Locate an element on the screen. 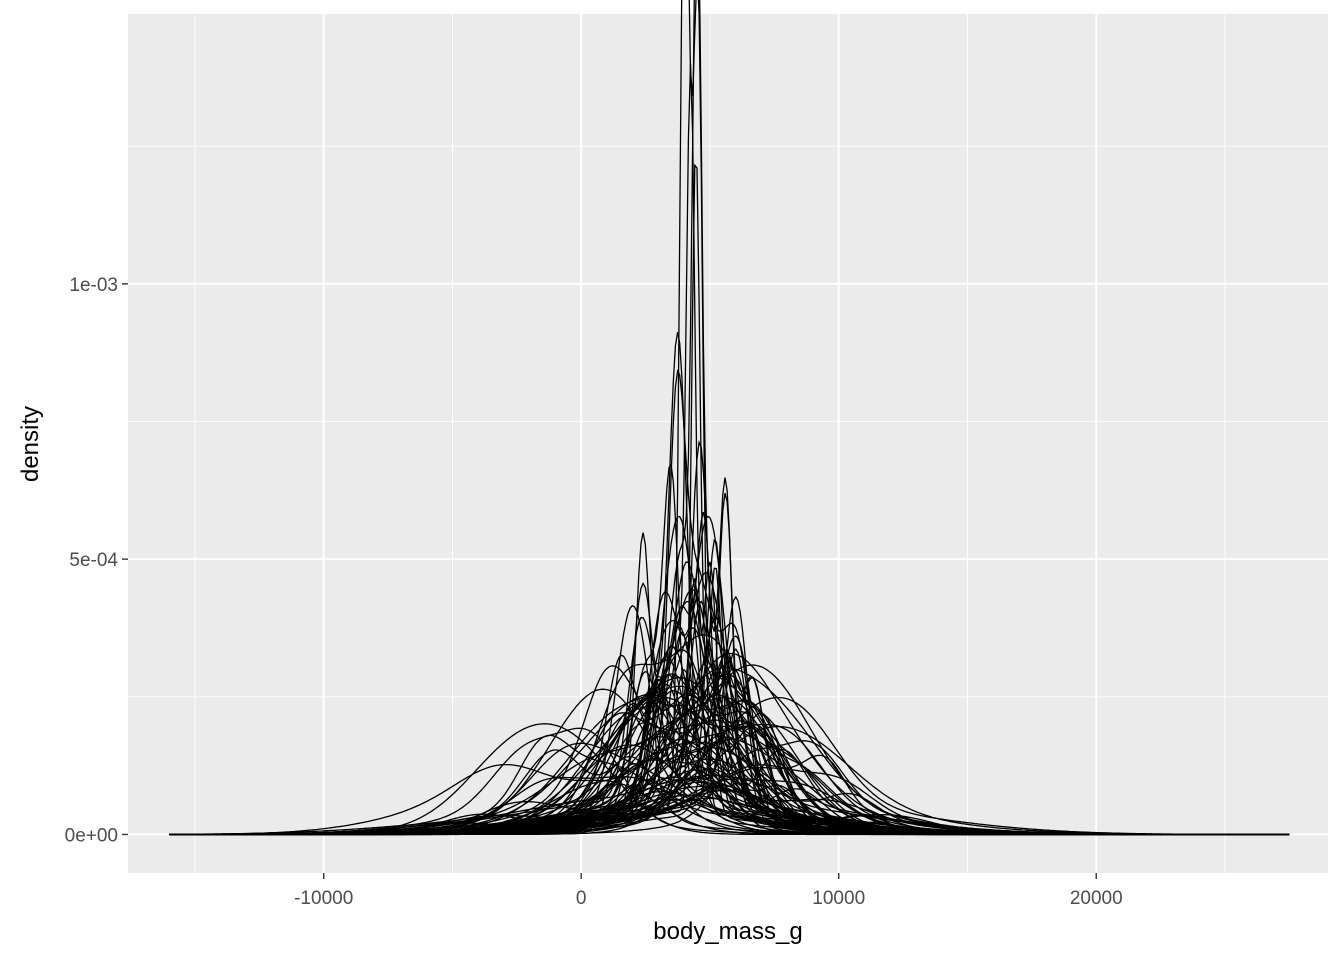  y-axis: 0e+00 5e-04 1e-03 is located at coordinates (96, 561).